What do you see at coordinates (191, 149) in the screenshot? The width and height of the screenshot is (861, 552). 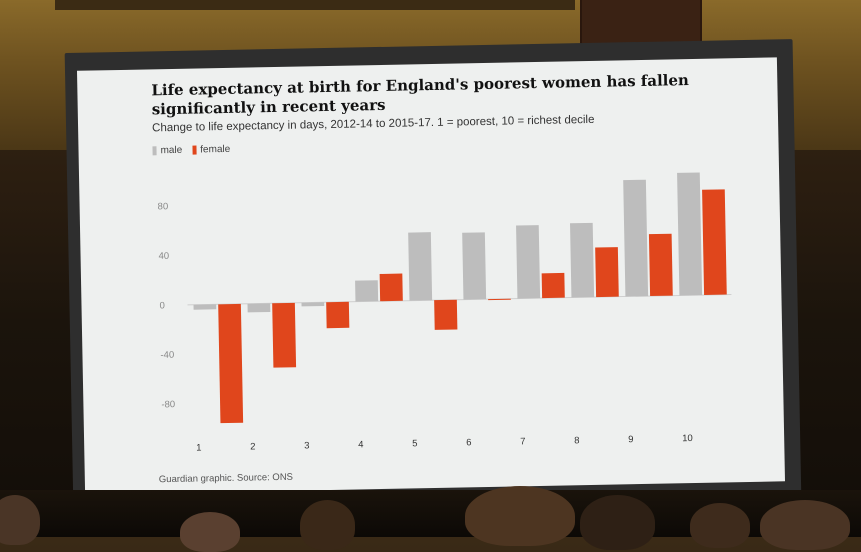 I see `chart-legend: male female` at bounding box center [191, 149].